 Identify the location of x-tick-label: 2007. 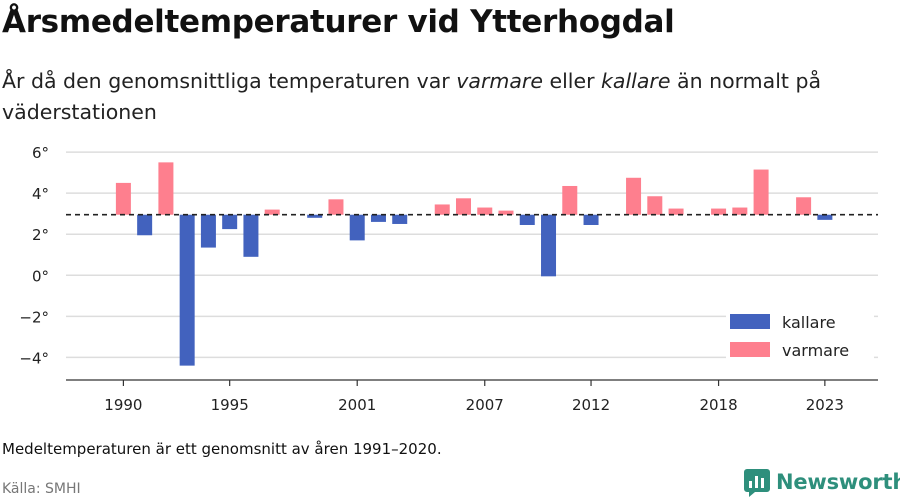
(485, 405).